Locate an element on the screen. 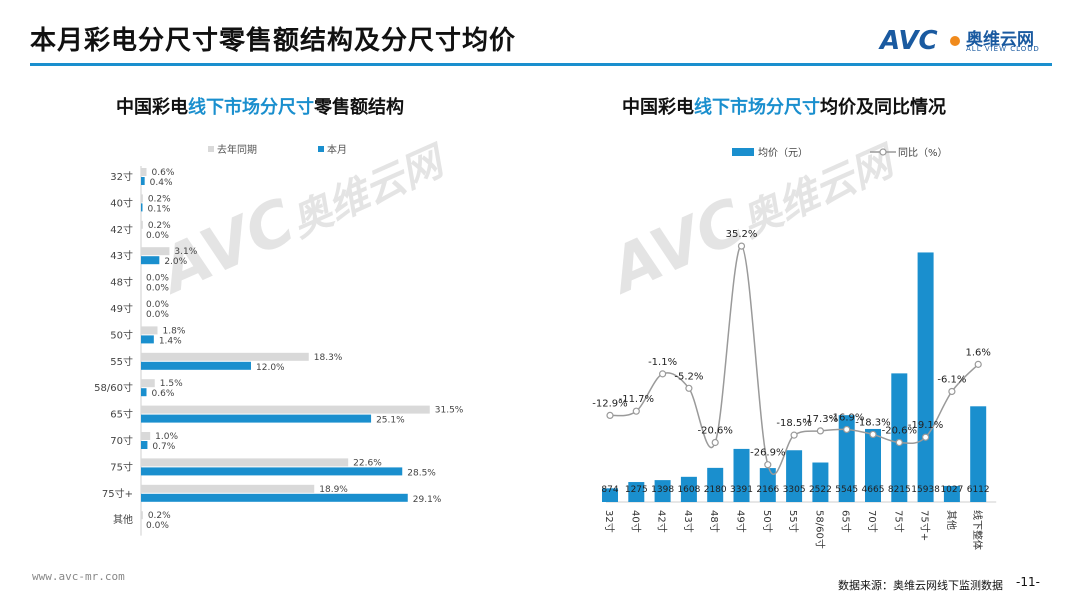 The image size is (1080, 608). category-label: 48寸 is located at coordinates (121, 282).